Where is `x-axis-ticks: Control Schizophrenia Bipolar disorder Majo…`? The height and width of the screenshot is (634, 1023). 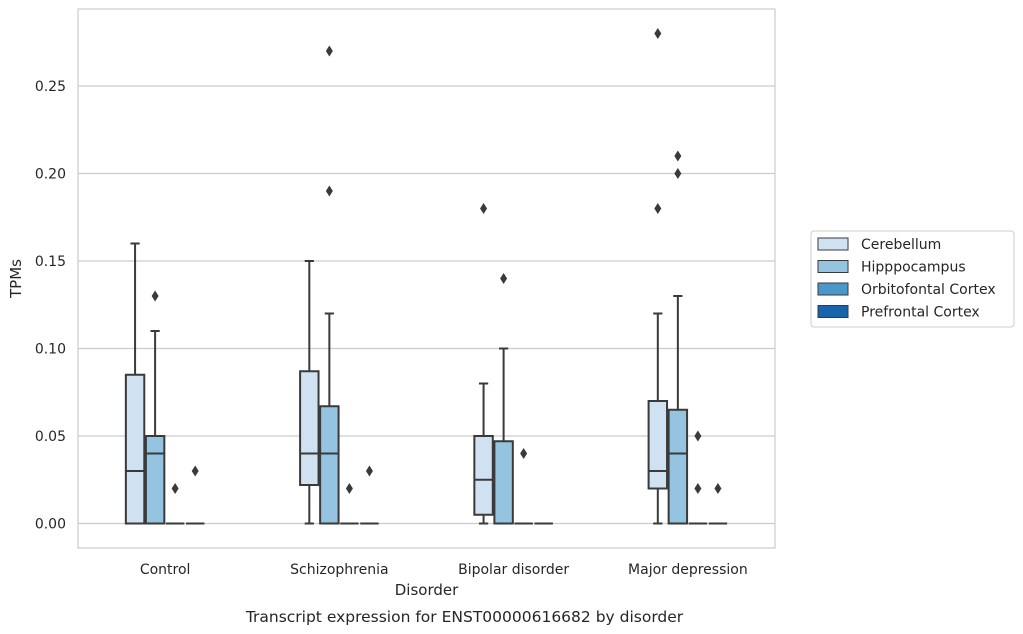
x-axis-ticks: Control Schizophrenia Bipolar disorder Majo… is located at coordinates (444, 570).